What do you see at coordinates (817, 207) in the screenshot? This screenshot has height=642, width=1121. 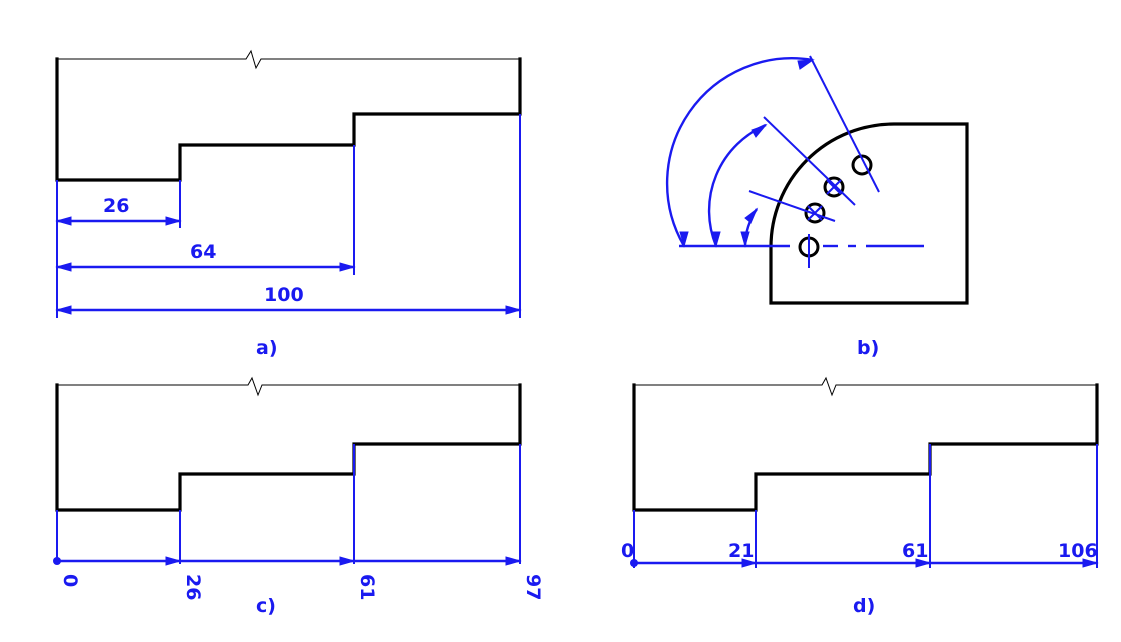 I see `panel-b: b)` at bounding box center [817, 207].